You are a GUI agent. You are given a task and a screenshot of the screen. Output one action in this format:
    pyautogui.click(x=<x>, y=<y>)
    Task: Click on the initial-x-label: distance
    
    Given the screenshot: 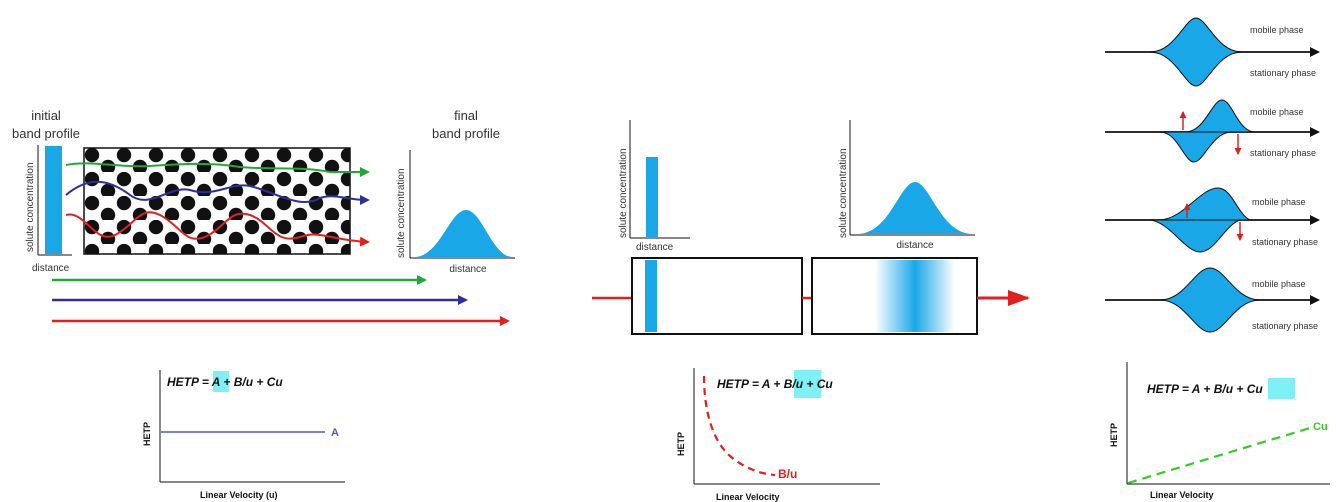 What is the action you would take?
    pyautogui.click(x=51, y=268)
    